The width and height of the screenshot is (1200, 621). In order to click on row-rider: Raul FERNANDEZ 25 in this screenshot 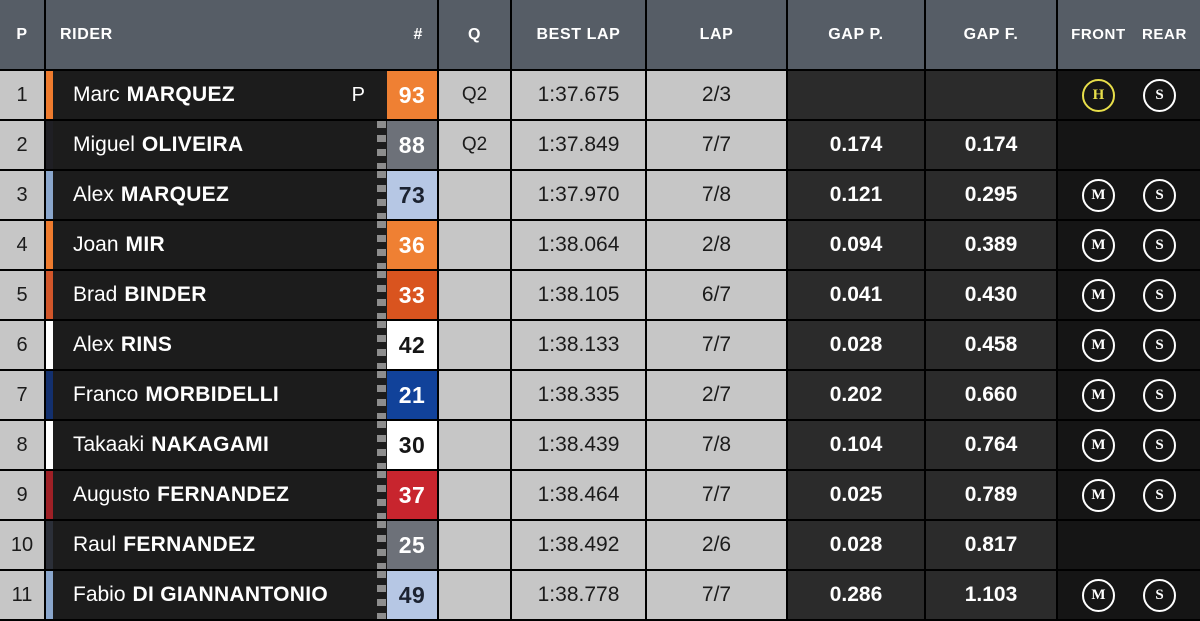, I will do `click(242, 545)`.